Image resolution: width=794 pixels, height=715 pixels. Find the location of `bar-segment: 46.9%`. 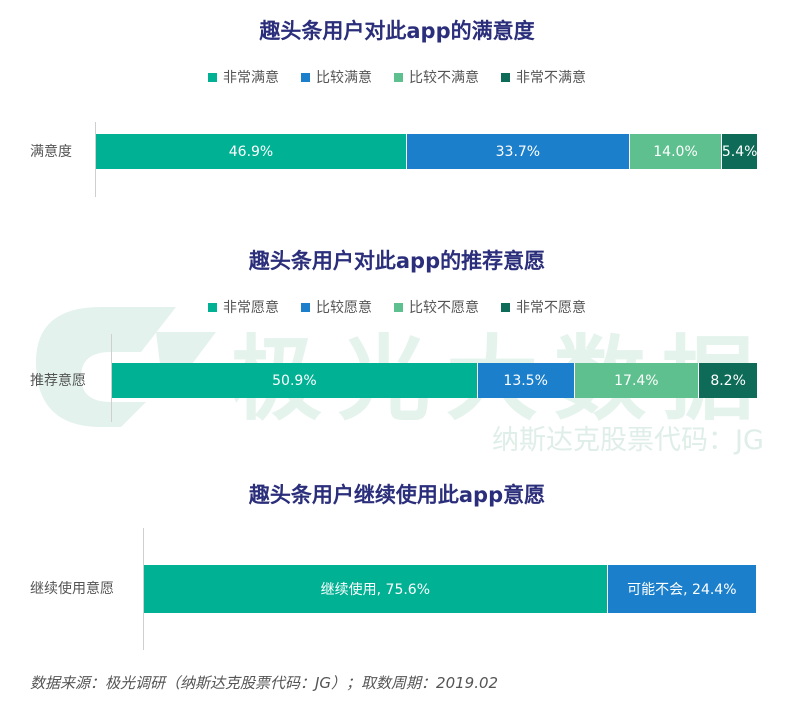

bar-segment: 46.9% is located at coordinates (251, 151).